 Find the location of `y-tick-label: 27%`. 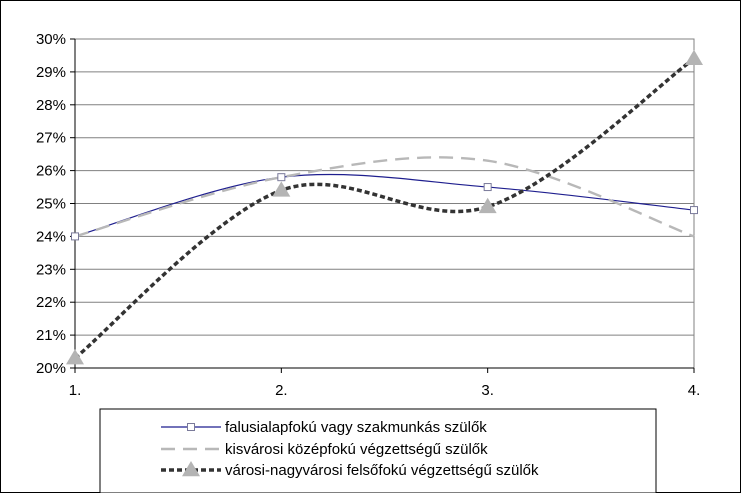

y-tick-label: 27% is located at coordinates (51, 138).